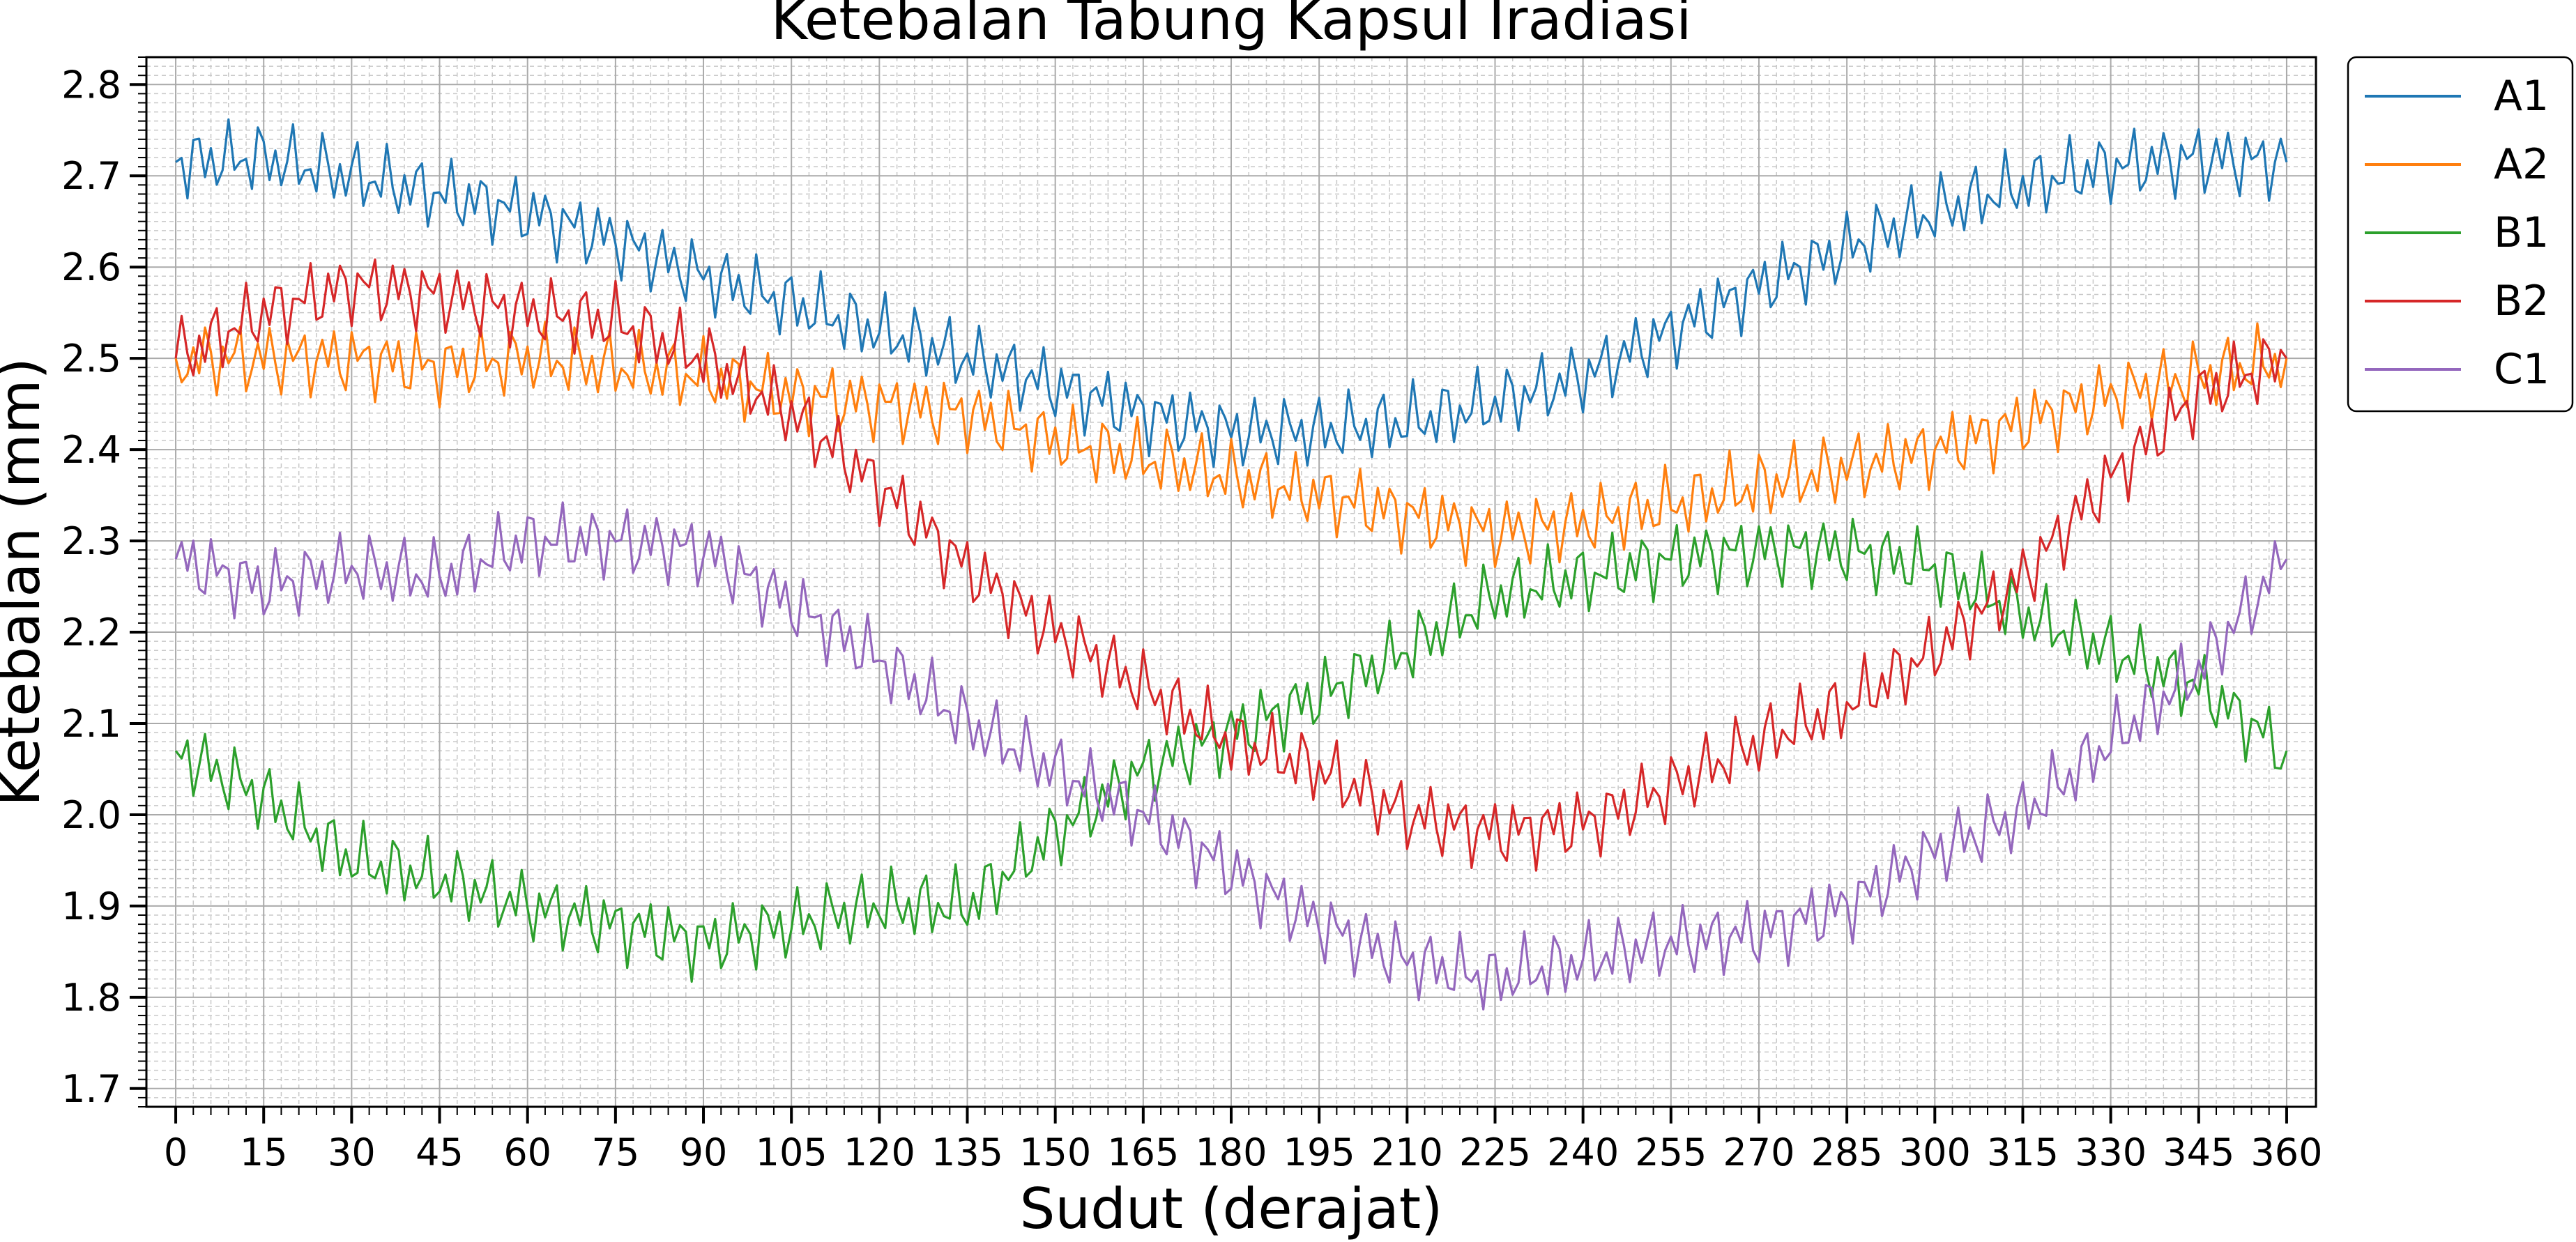  What do you see at coordinates (792, 1152) in the screenshot?
I see `x-tick-label: 105` at bounding box center [792, 1152].